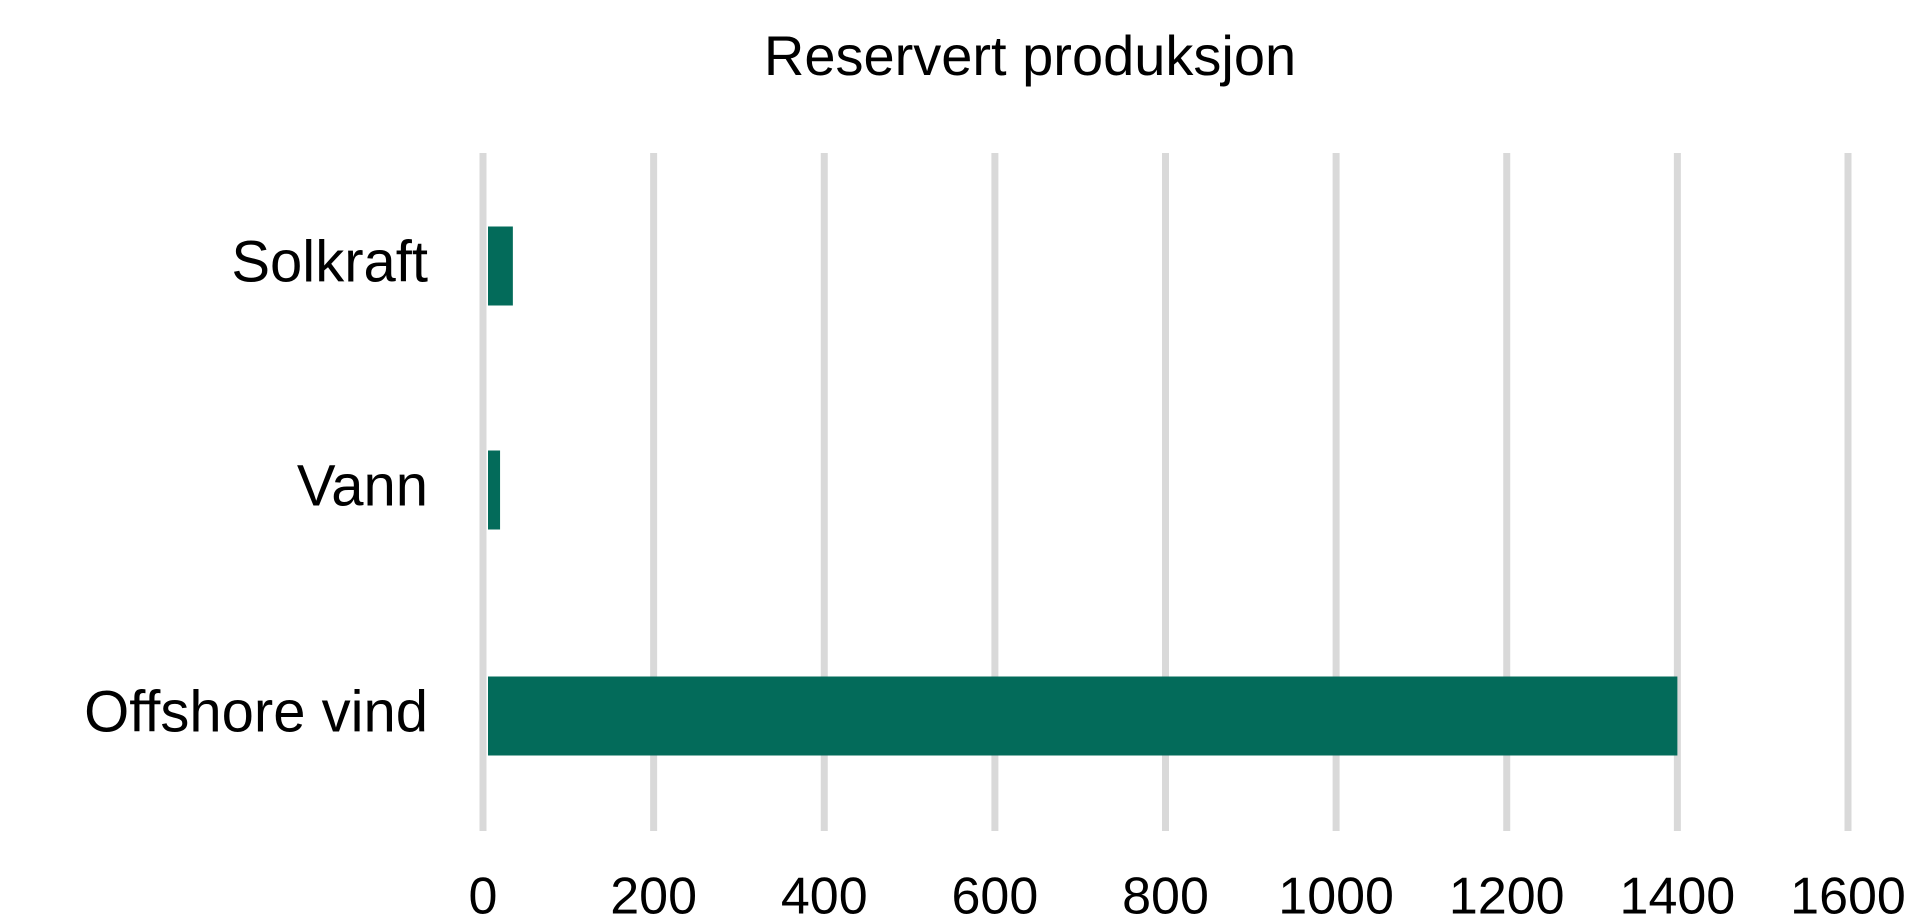  Describe the element at coordinates (329, 261) in the screenshot. I see `y-tick-label: Solkraft` at that location.